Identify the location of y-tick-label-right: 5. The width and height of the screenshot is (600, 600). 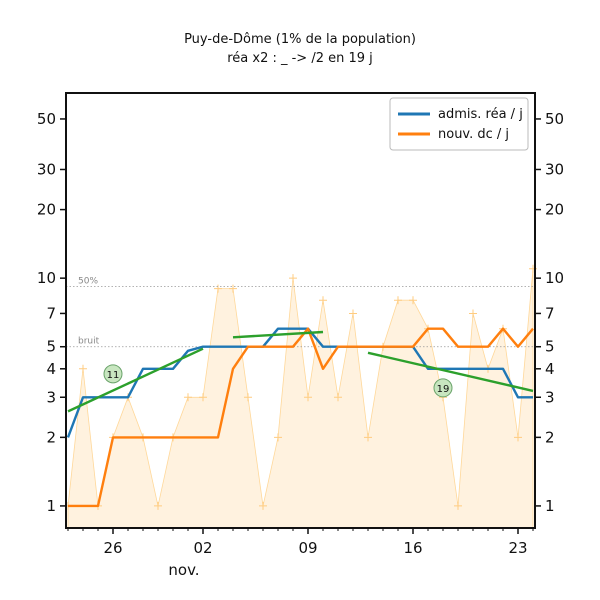
(550, 347).